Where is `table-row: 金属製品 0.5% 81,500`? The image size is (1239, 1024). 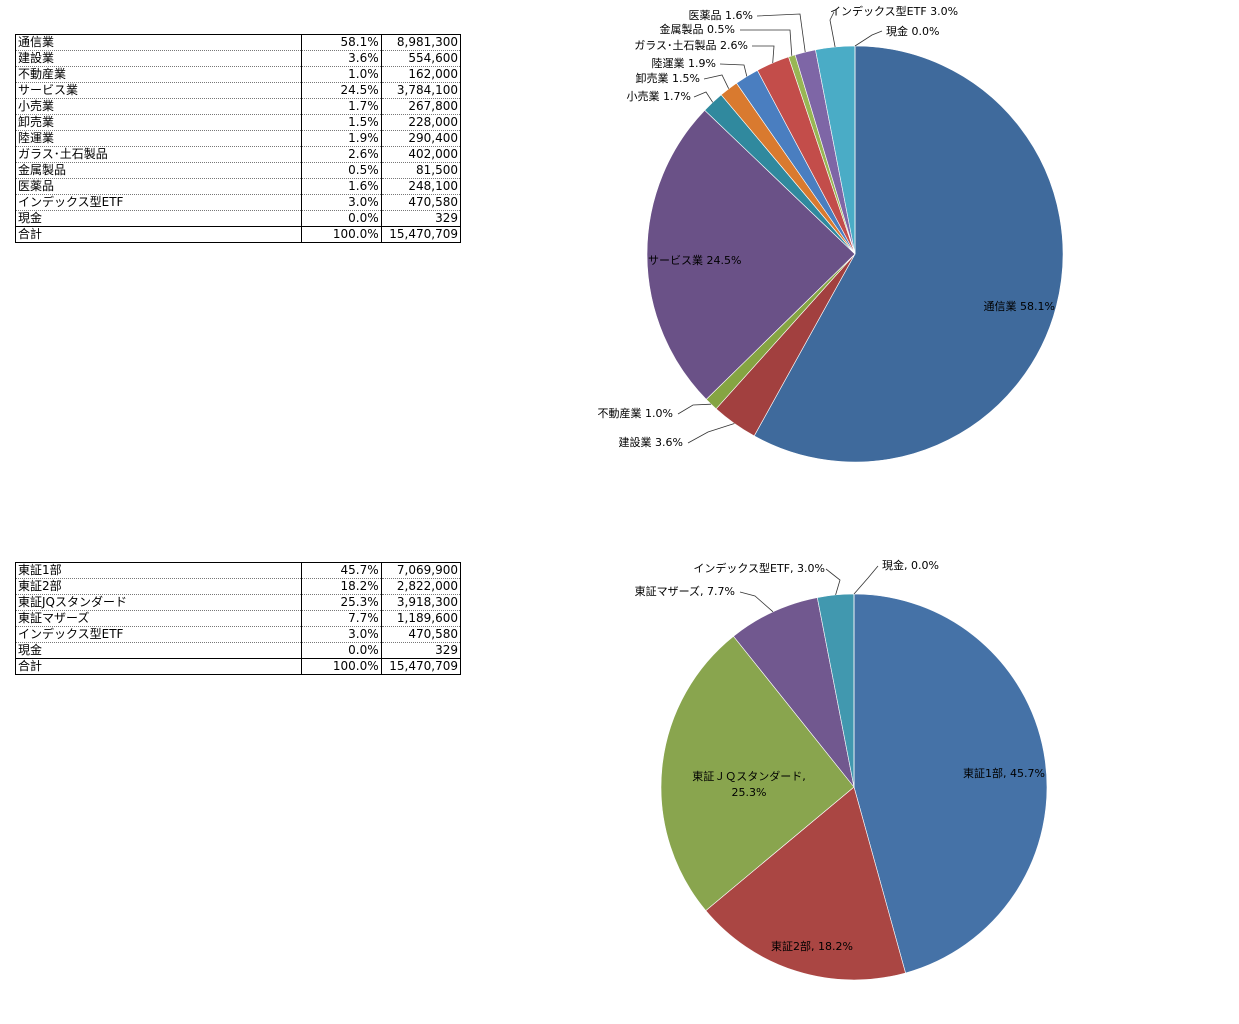 table-row: 金属製品 0.5% 81,500 is located at coordinates (238, 170).